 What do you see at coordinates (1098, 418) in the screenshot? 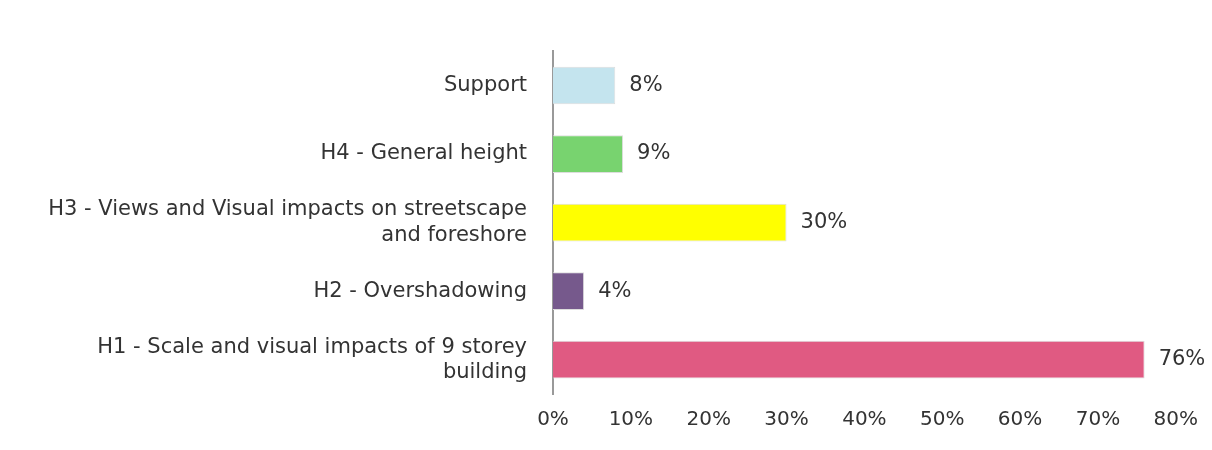
I see `x-tick-label: 70%` at bounding box center [1098, 418].